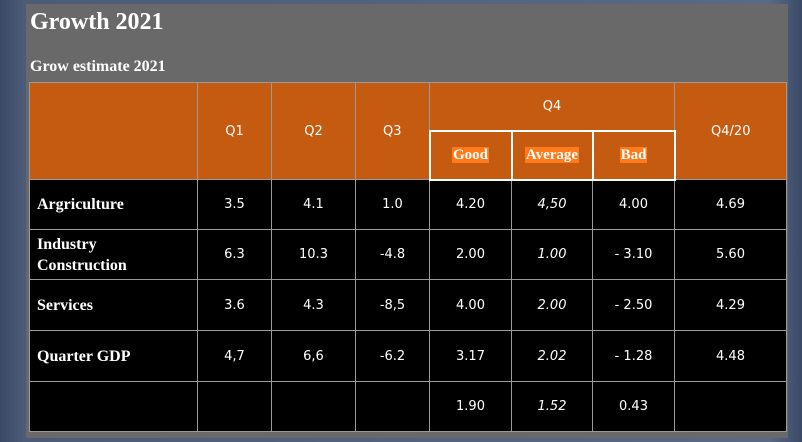 Image resolution: width=802 pixels, height=442 pixels. What do you see at coordinates (113, 305) in the screenshot?
I see `row-label: Services` at bounding box center [113, 305].